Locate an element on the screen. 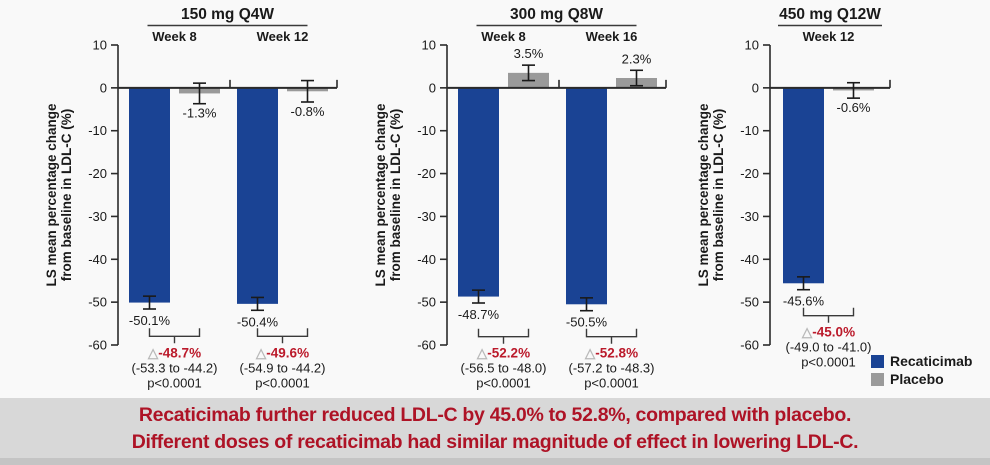 This screenshot has height=465, width=990. difference-label: △-49.6% is located at coordinates (282, 352).